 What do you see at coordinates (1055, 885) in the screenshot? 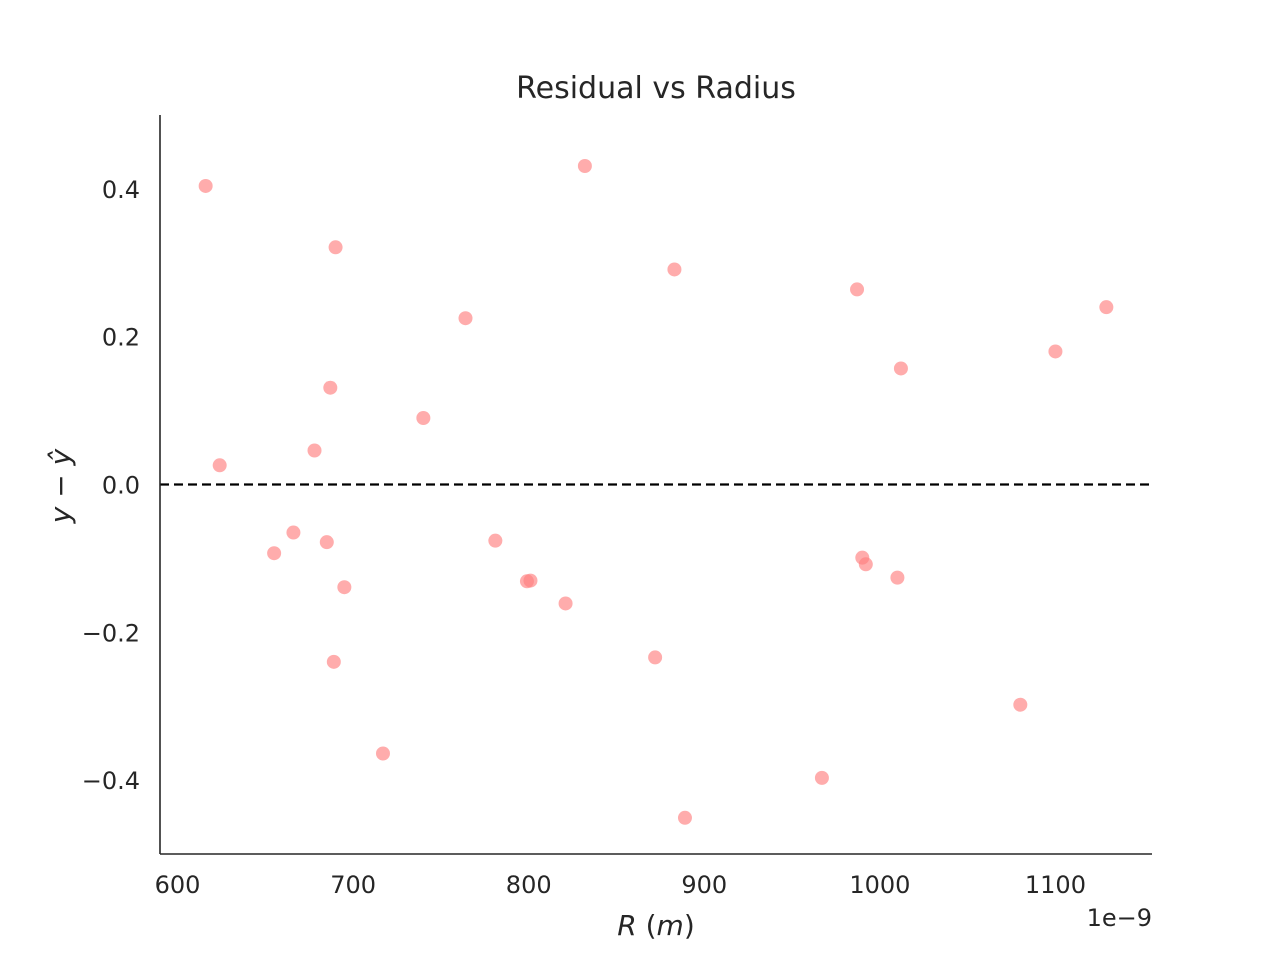
I see `x-tick-label-1100: 1100` at bounding box center [1055, 885].